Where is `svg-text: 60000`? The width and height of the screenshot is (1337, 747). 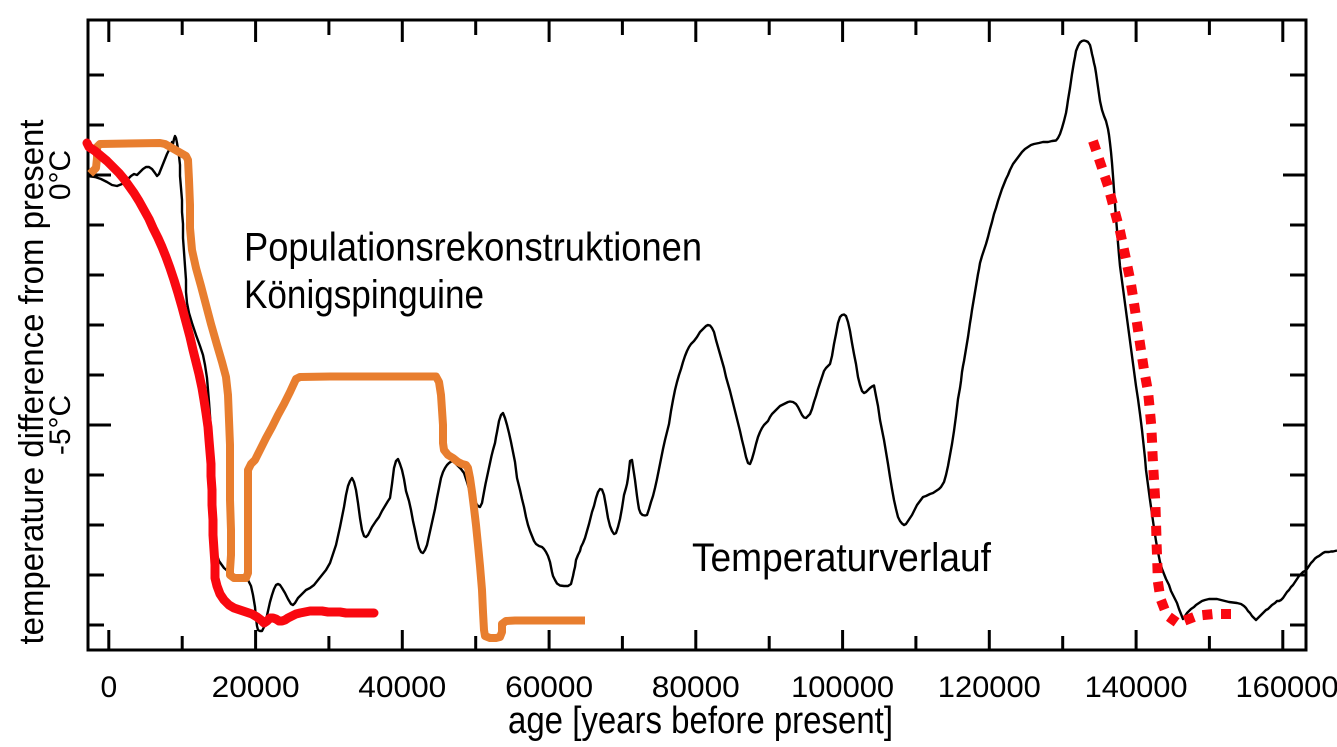
svg-text: 60000 is located at coordinates (549, 687).